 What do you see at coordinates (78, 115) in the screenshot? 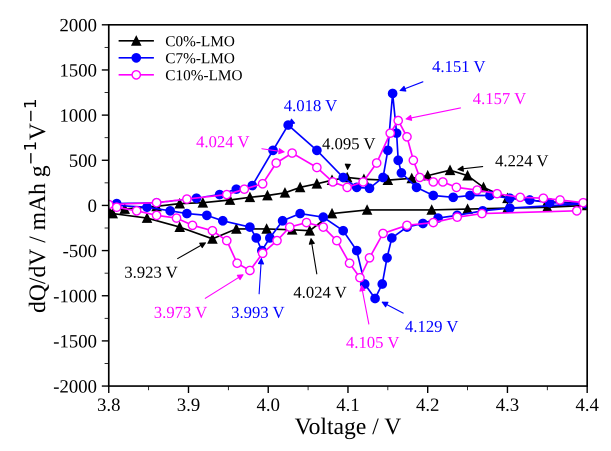
I see `y-tick-label: 1000` at bounding box center [78, 115].